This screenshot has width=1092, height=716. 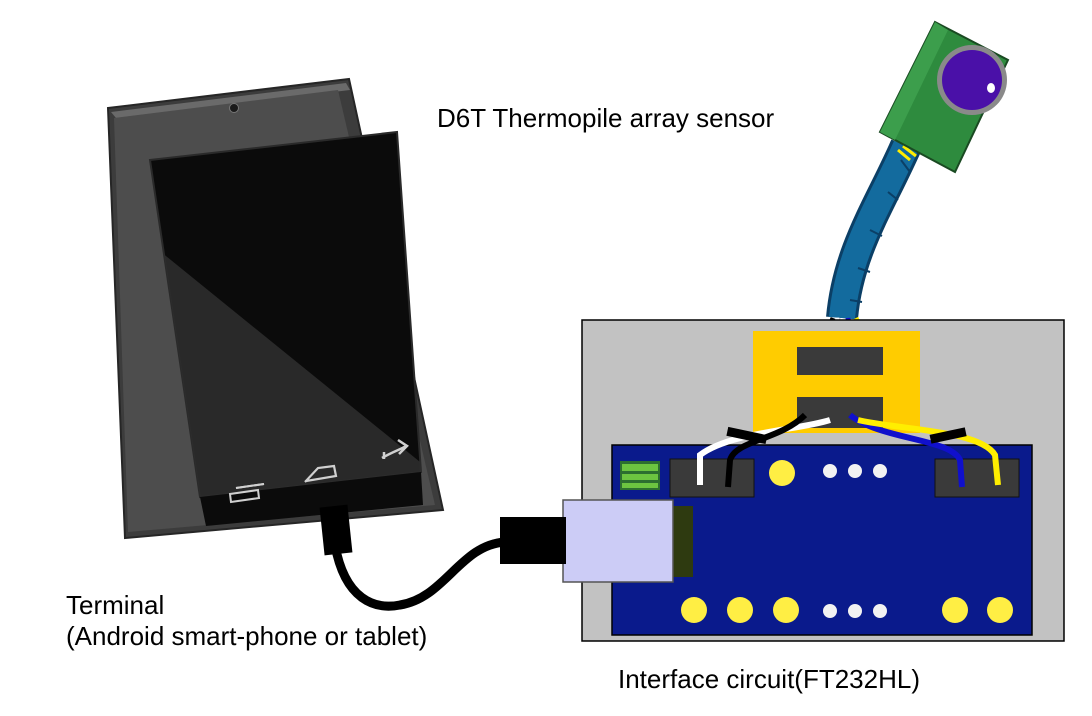 I want to click on d6t-sensor, so click(x=944, y=97).